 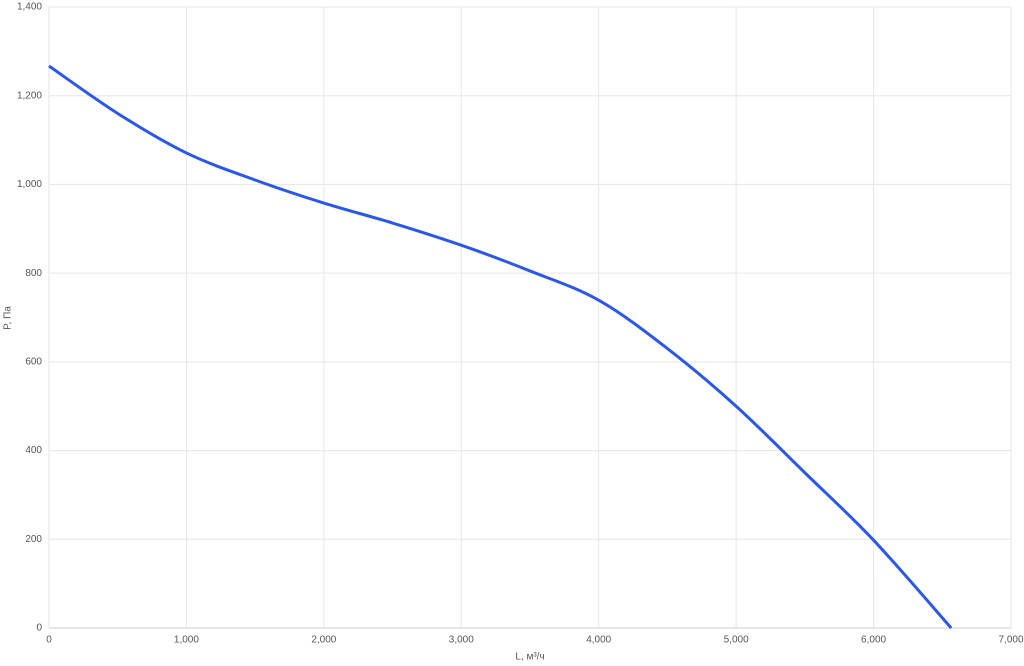 I want to click on x-tick-label: 2,000, so click(x=323, y=640).